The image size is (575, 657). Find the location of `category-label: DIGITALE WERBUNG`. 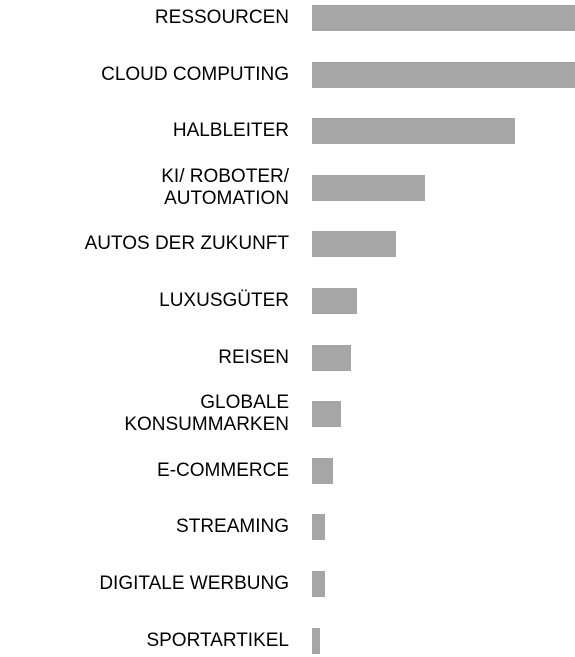

category-label: DIGITALE WERBUNG is located at coordinates (194, 583).